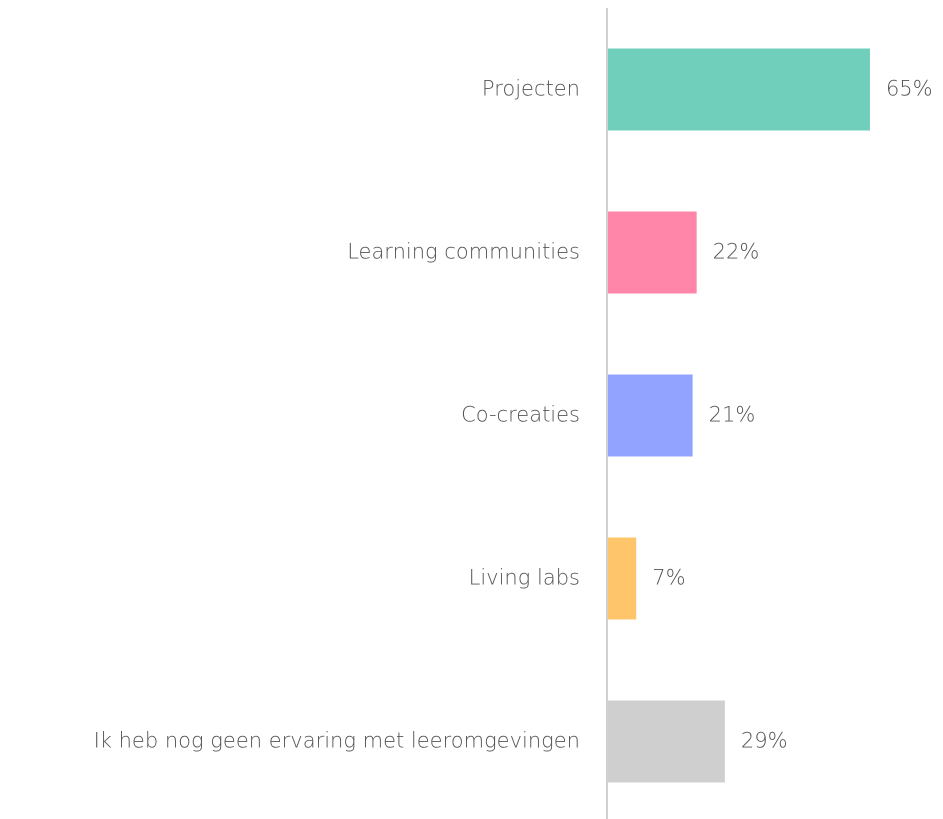  I want to click on category-label: Co-creaties, so click(520, 415).